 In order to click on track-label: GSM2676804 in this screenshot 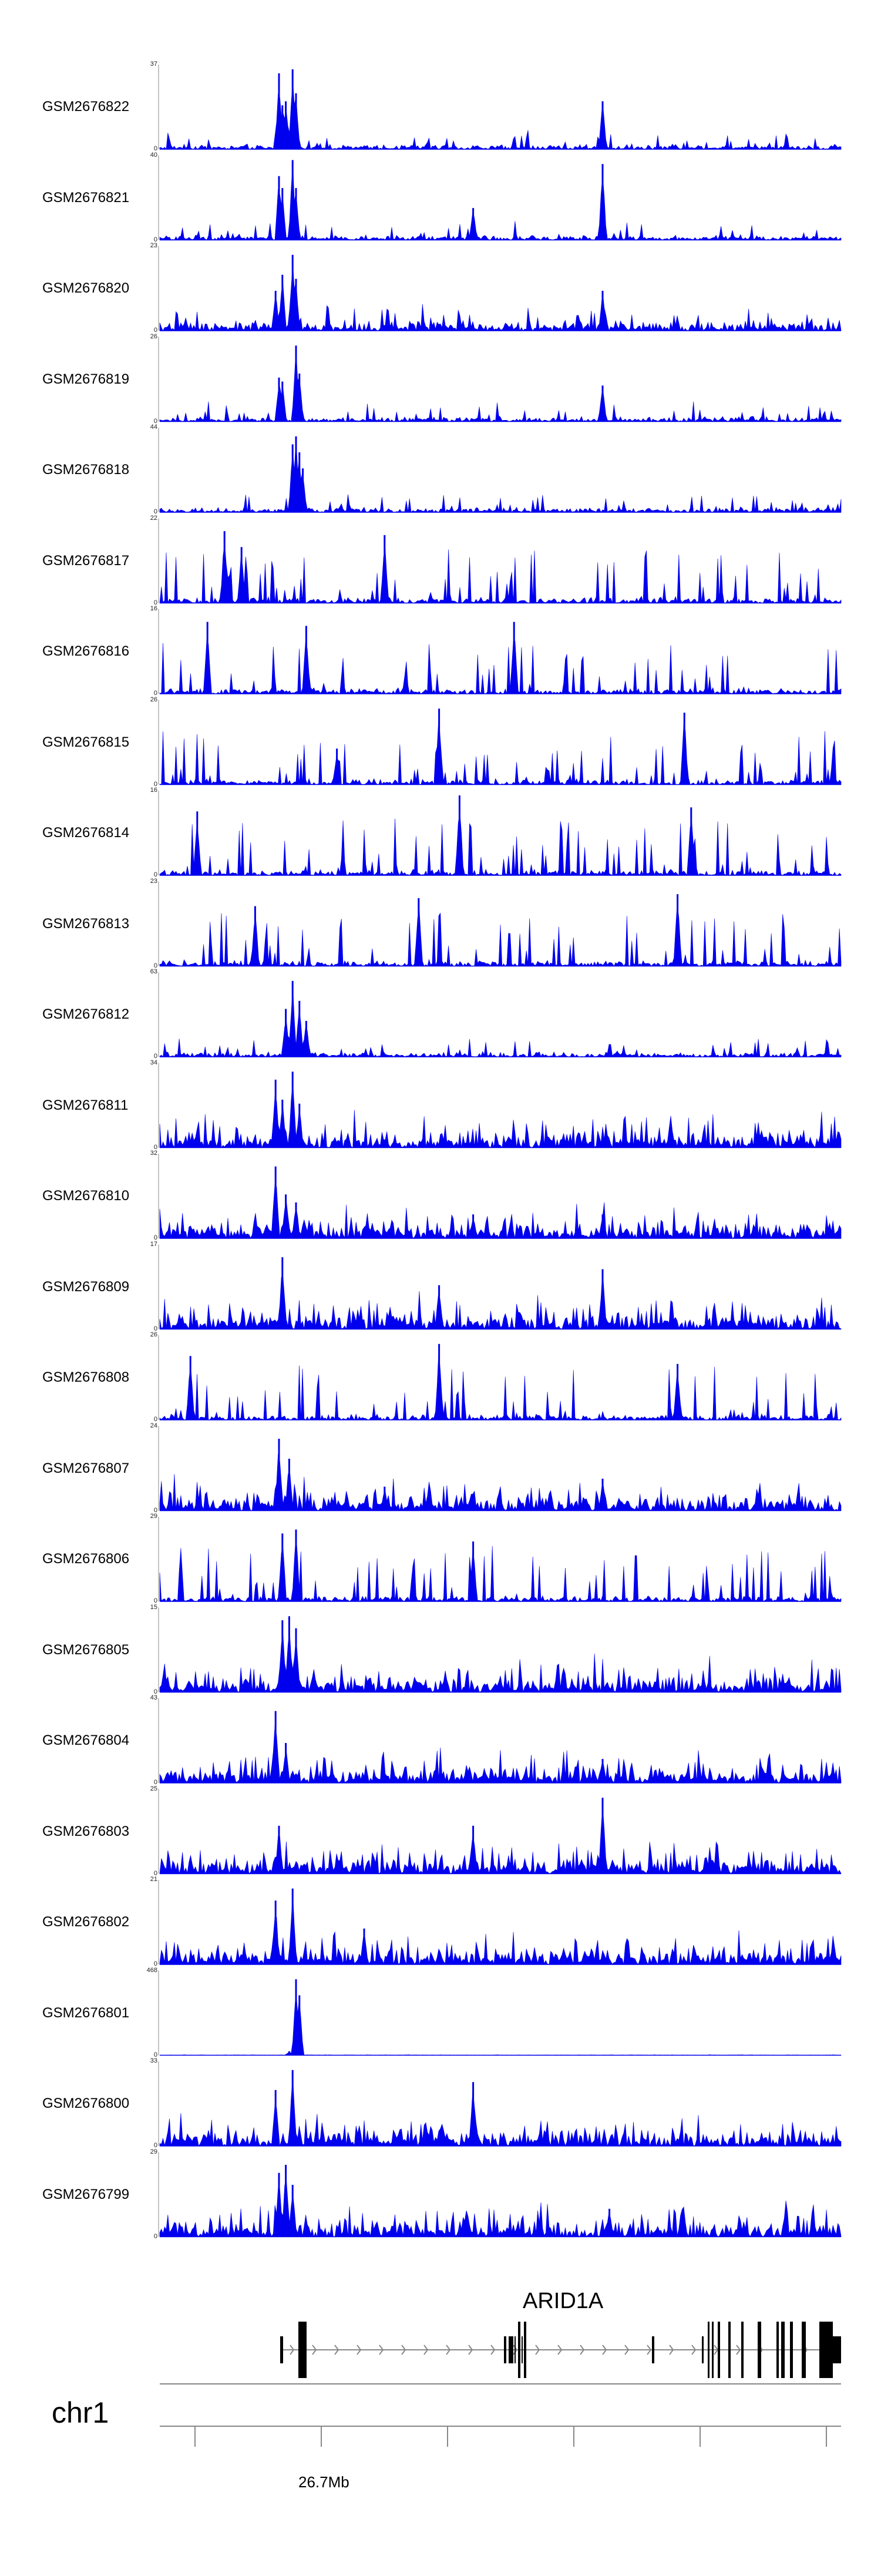, I will do `click(86, 1740)`.